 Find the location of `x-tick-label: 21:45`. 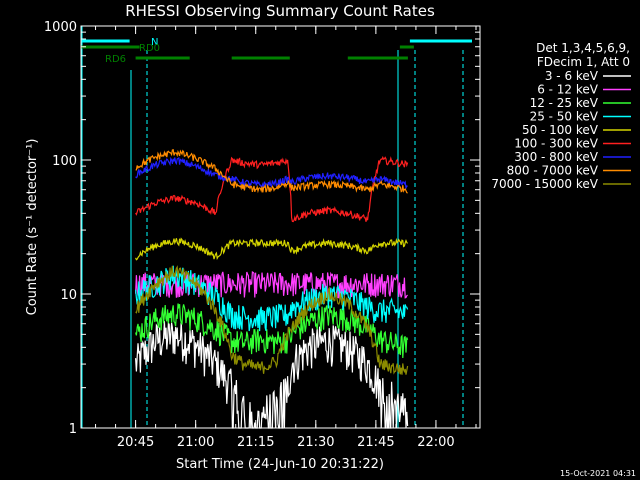

x-tick-label: 21:45 is located at coordinates (375, 442).